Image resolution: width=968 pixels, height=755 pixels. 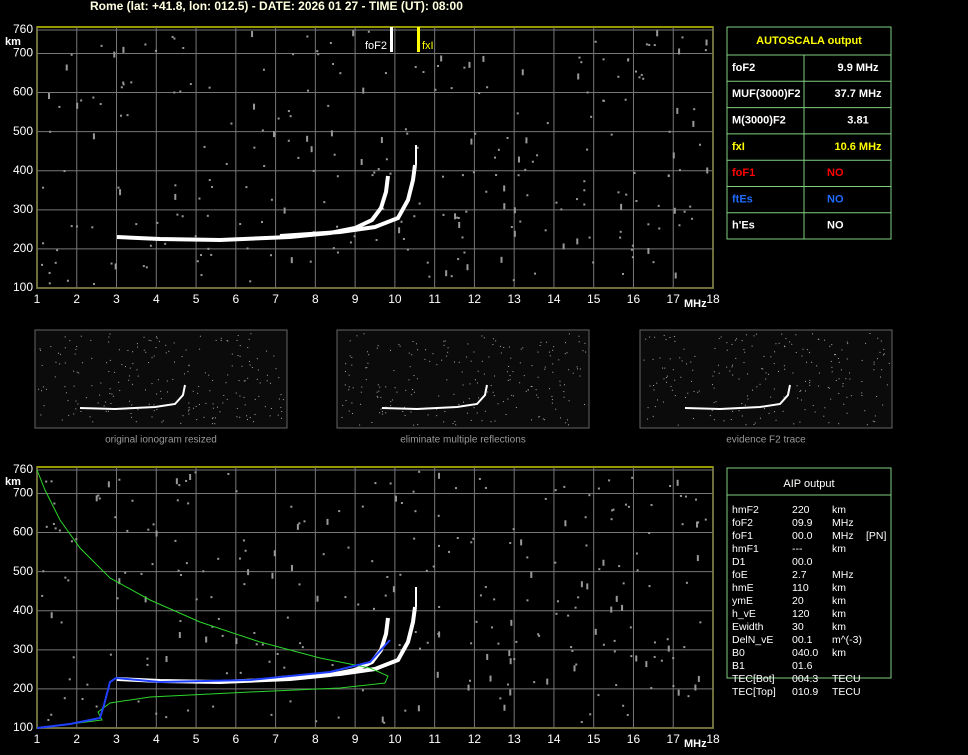 What do you see at coordinates (738, 147) in the screenshot?
I see `autoscala-key: fxI` at bounding box center [738, 147].